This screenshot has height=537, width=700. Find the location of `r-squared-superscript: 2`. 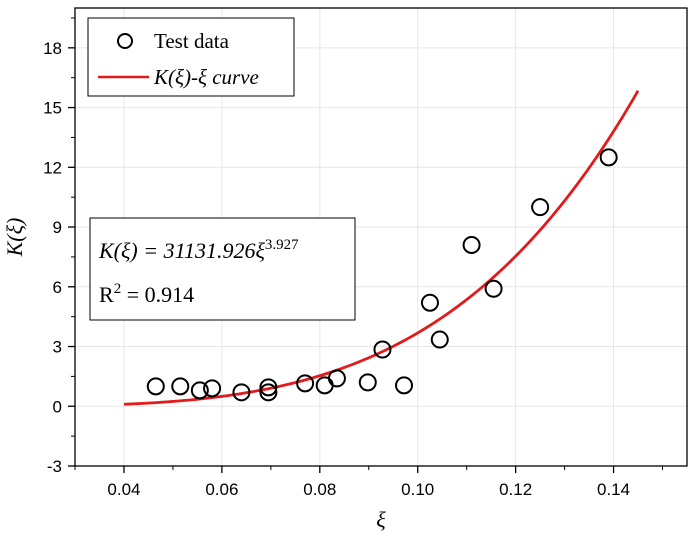

r-squared-superscript: 2 is located at coordinates (118, 289).